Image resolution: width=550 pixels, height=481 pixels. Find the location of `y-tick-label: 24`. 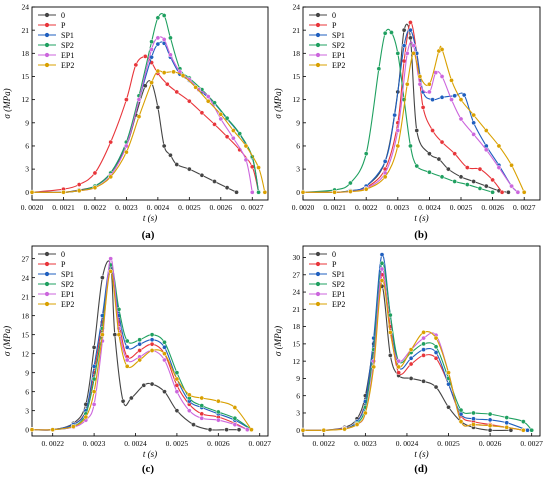

y-tick-label: 24 is located at coordinates (26, 7).